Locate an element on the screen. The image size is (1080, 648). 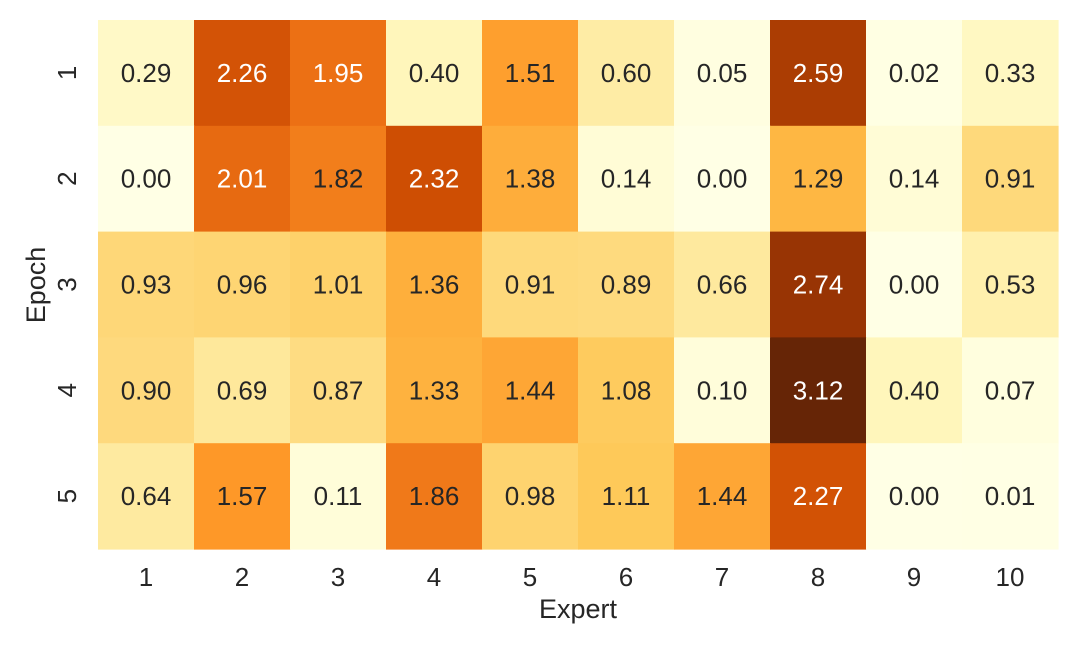
heatmap-cell-value: 1.01 is located at coordinates (338, 285).